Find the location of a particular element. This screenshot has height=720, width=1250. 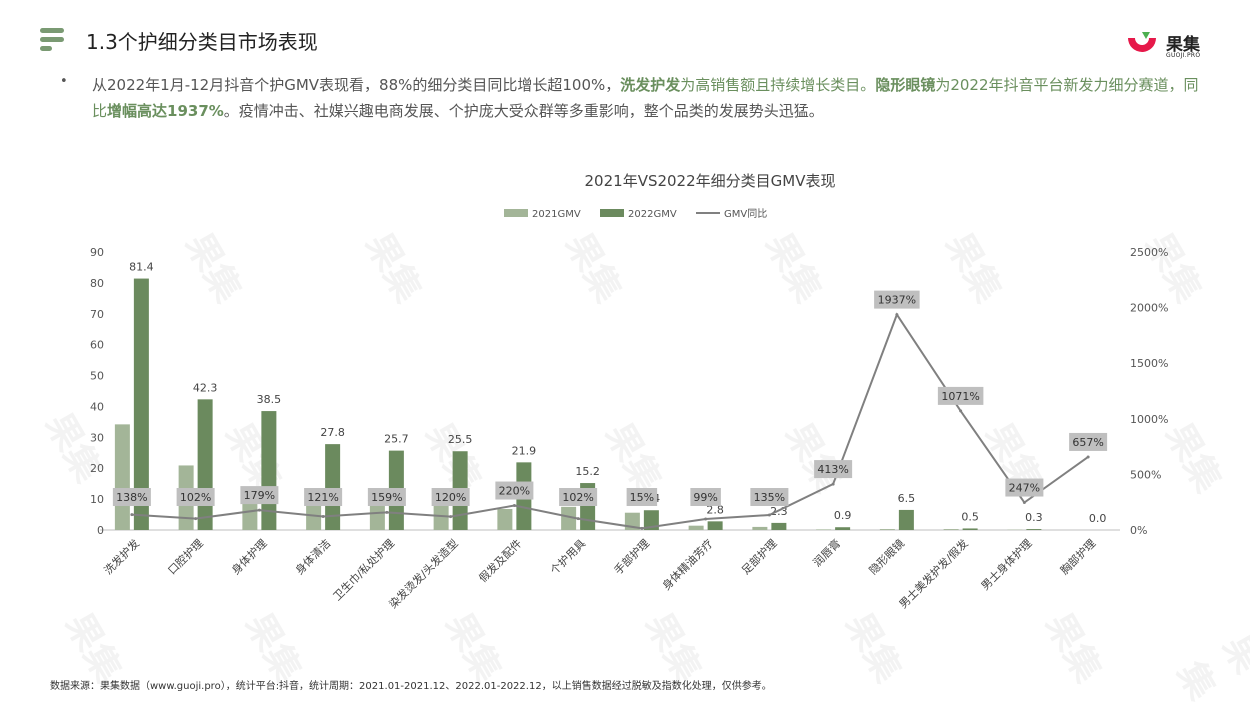

category-label: 卫生巾/私处护理 is located at coordinates (363, 569).